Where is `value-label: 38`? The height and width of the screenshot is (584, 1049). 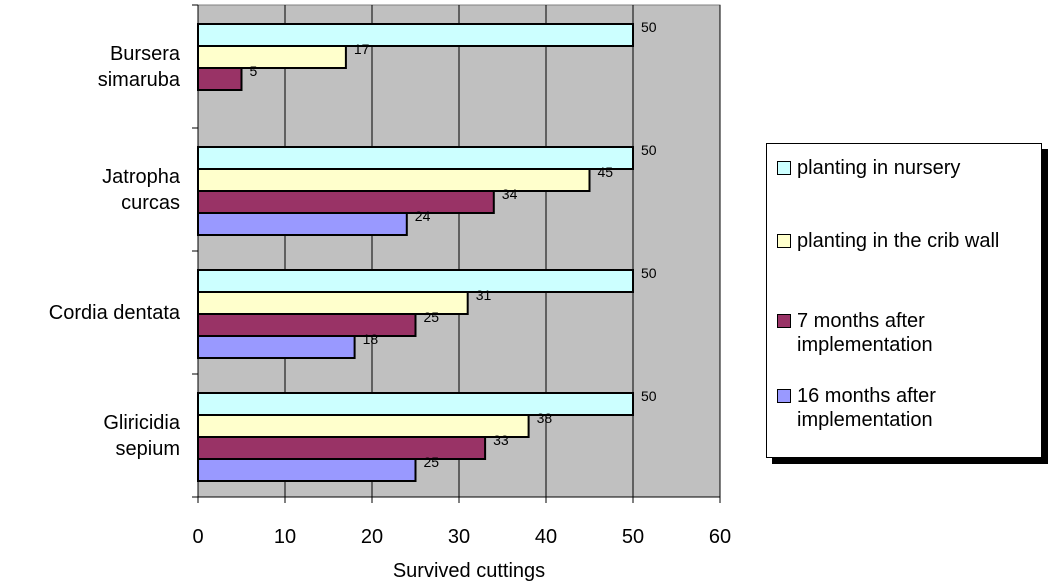 value-label: 38 is located at coordinates (545, 418).